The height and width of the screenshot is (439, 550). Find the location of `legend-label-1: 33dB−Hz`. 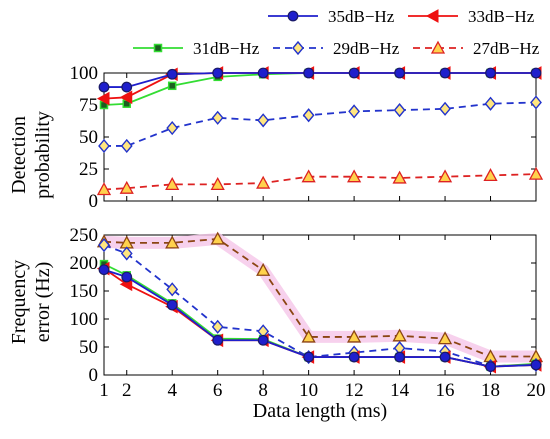

legend-label-1: 33dB−Hz is located at coordinates (501, 16).